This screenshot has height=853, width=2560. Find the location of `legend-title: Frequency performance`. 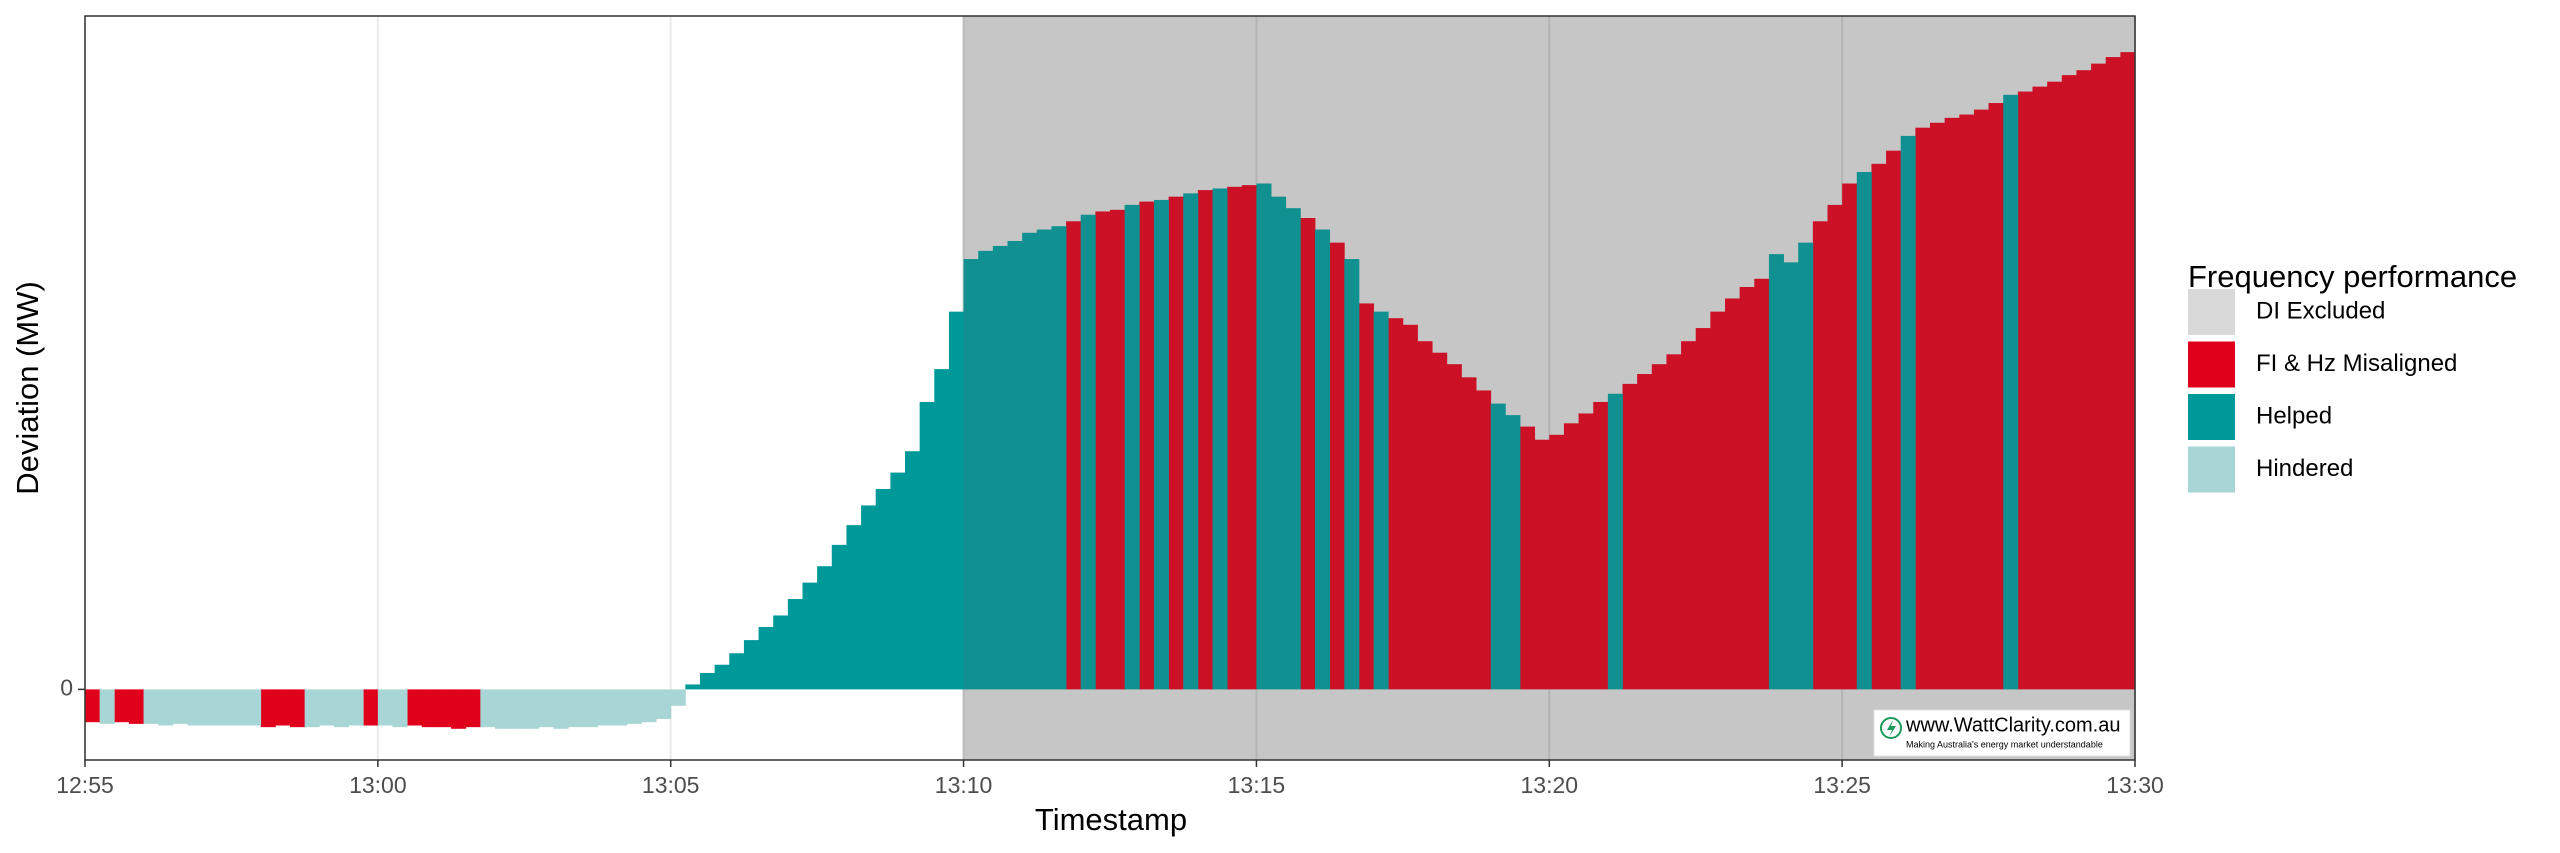

legend-title: Frequency performance is located at coordinates (2352, 276).